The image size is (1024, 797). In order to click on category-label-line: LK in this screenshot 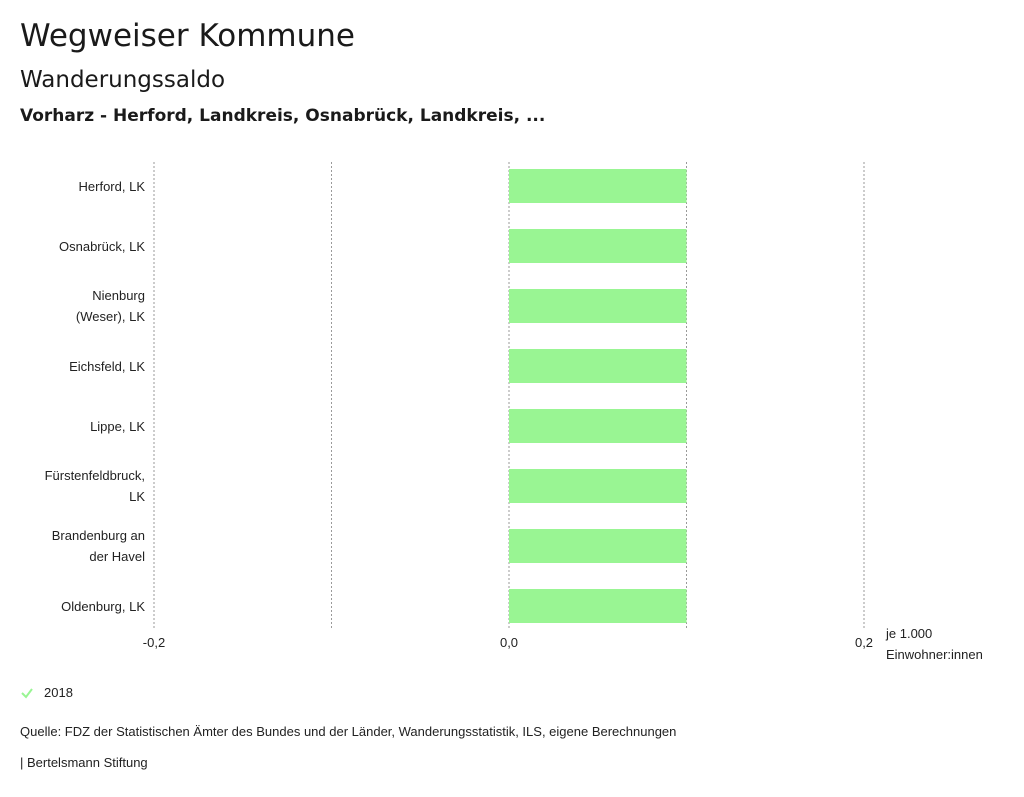, I will do `click(137, 496)`.